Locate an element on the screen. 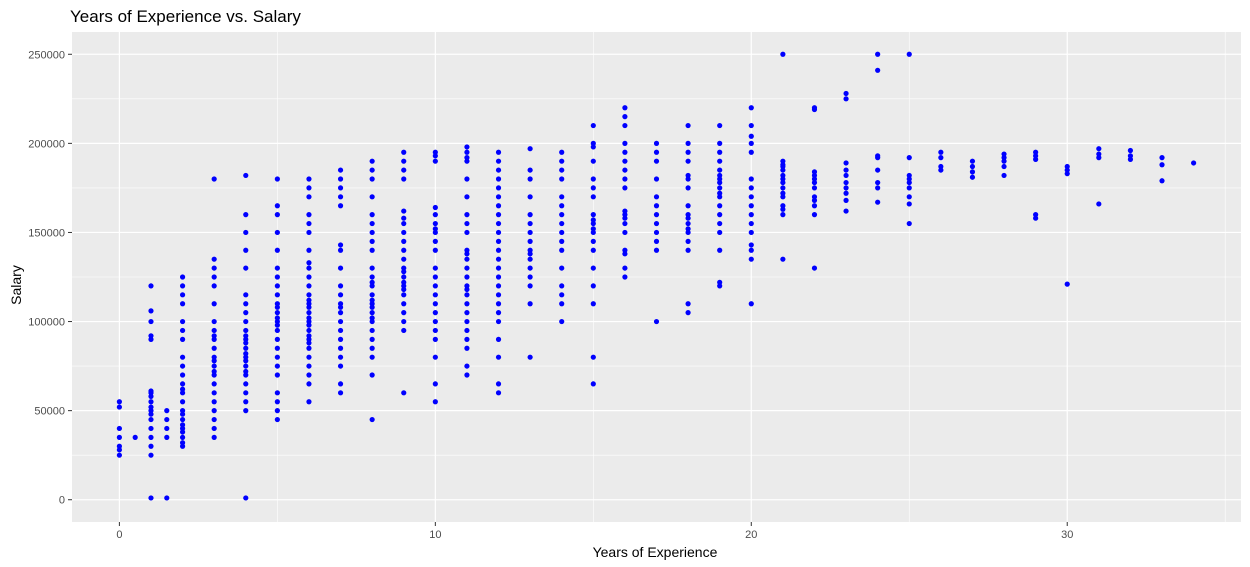  x-axis-title: Years of Experience is located at coordinates (655, 552).